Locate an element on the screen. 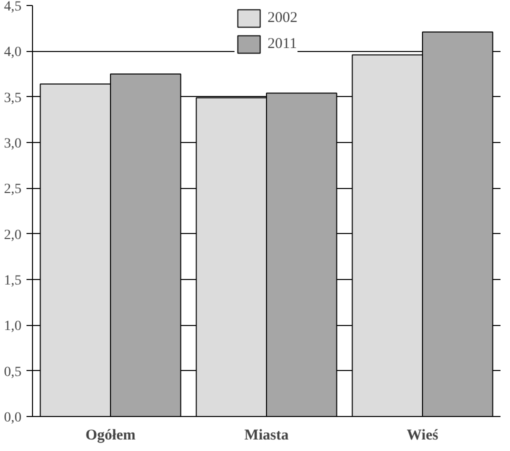  x-tick-label: Miasta is located at coordinates (267, 436).